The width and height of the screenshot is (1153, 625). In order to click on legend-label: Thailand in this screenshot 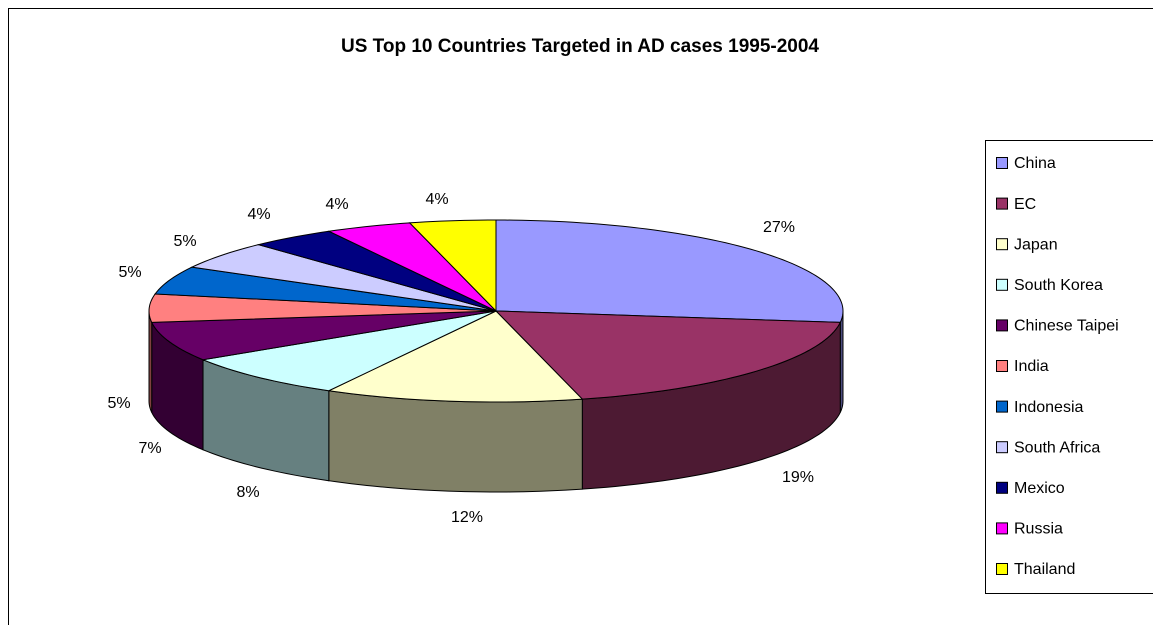, I will do `click(1044, 569)`.